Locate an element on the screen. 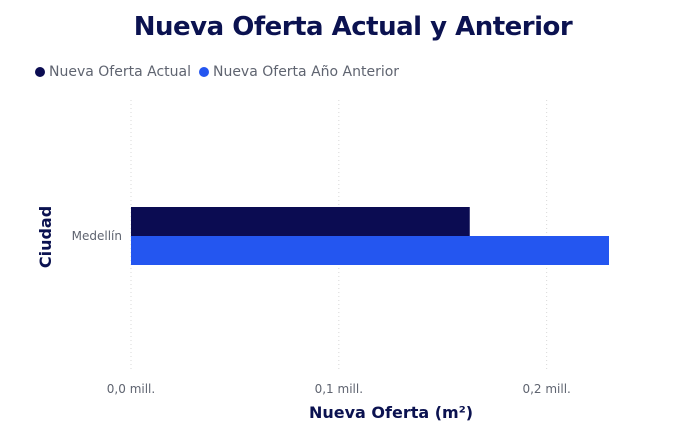  x-tick-label-1: 0,1 mill. is located at coordinates (339, 389).